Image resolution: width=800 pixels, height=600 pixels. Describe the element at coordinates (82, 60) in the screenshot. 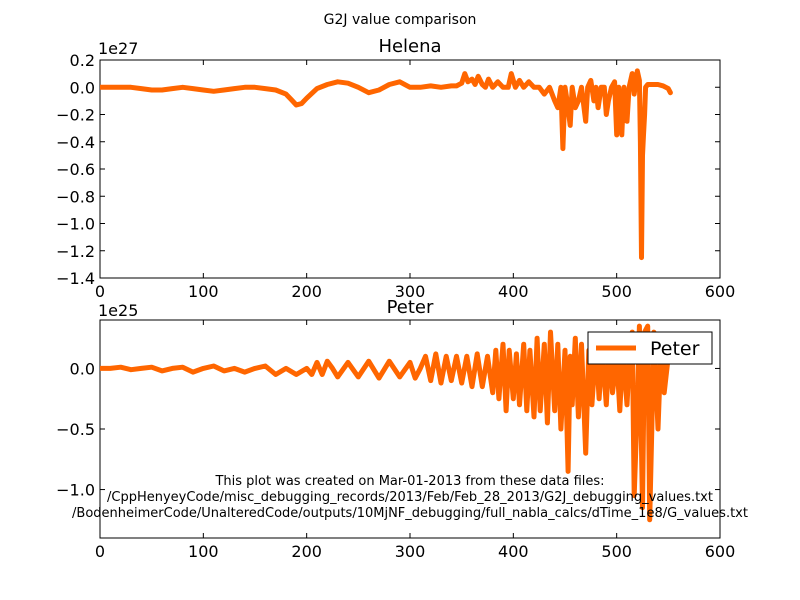

I see `y-tick-label: 0.2` at that location.